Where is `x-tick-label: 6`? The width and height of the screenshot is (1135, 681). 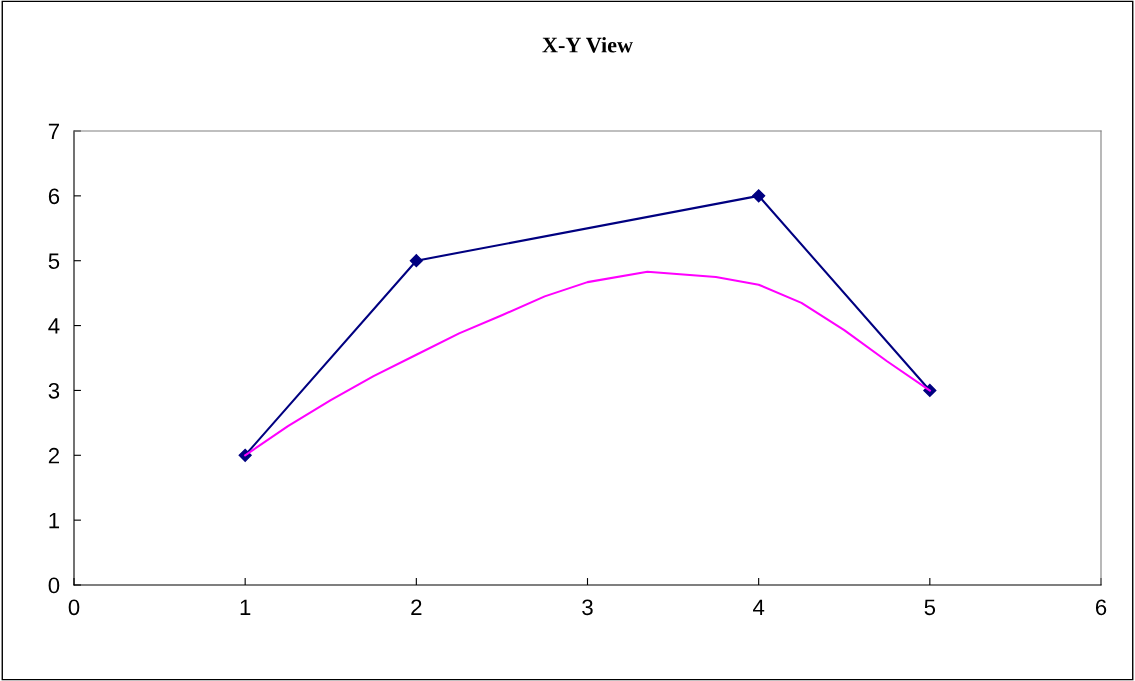
x-tick-label: 6 is located at coordinates (1101, 607).